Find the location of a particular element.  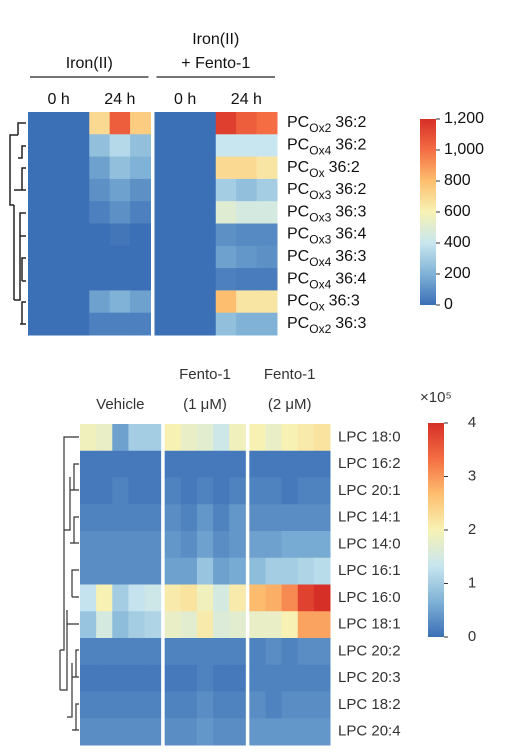

row-label: LPC 20:1 is located at coordinates (369, 490).